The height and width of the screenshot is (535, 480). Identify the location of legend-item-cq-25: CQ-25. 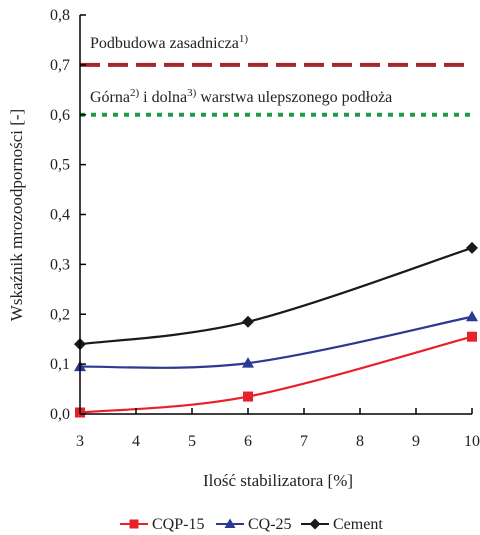
(254, 524).